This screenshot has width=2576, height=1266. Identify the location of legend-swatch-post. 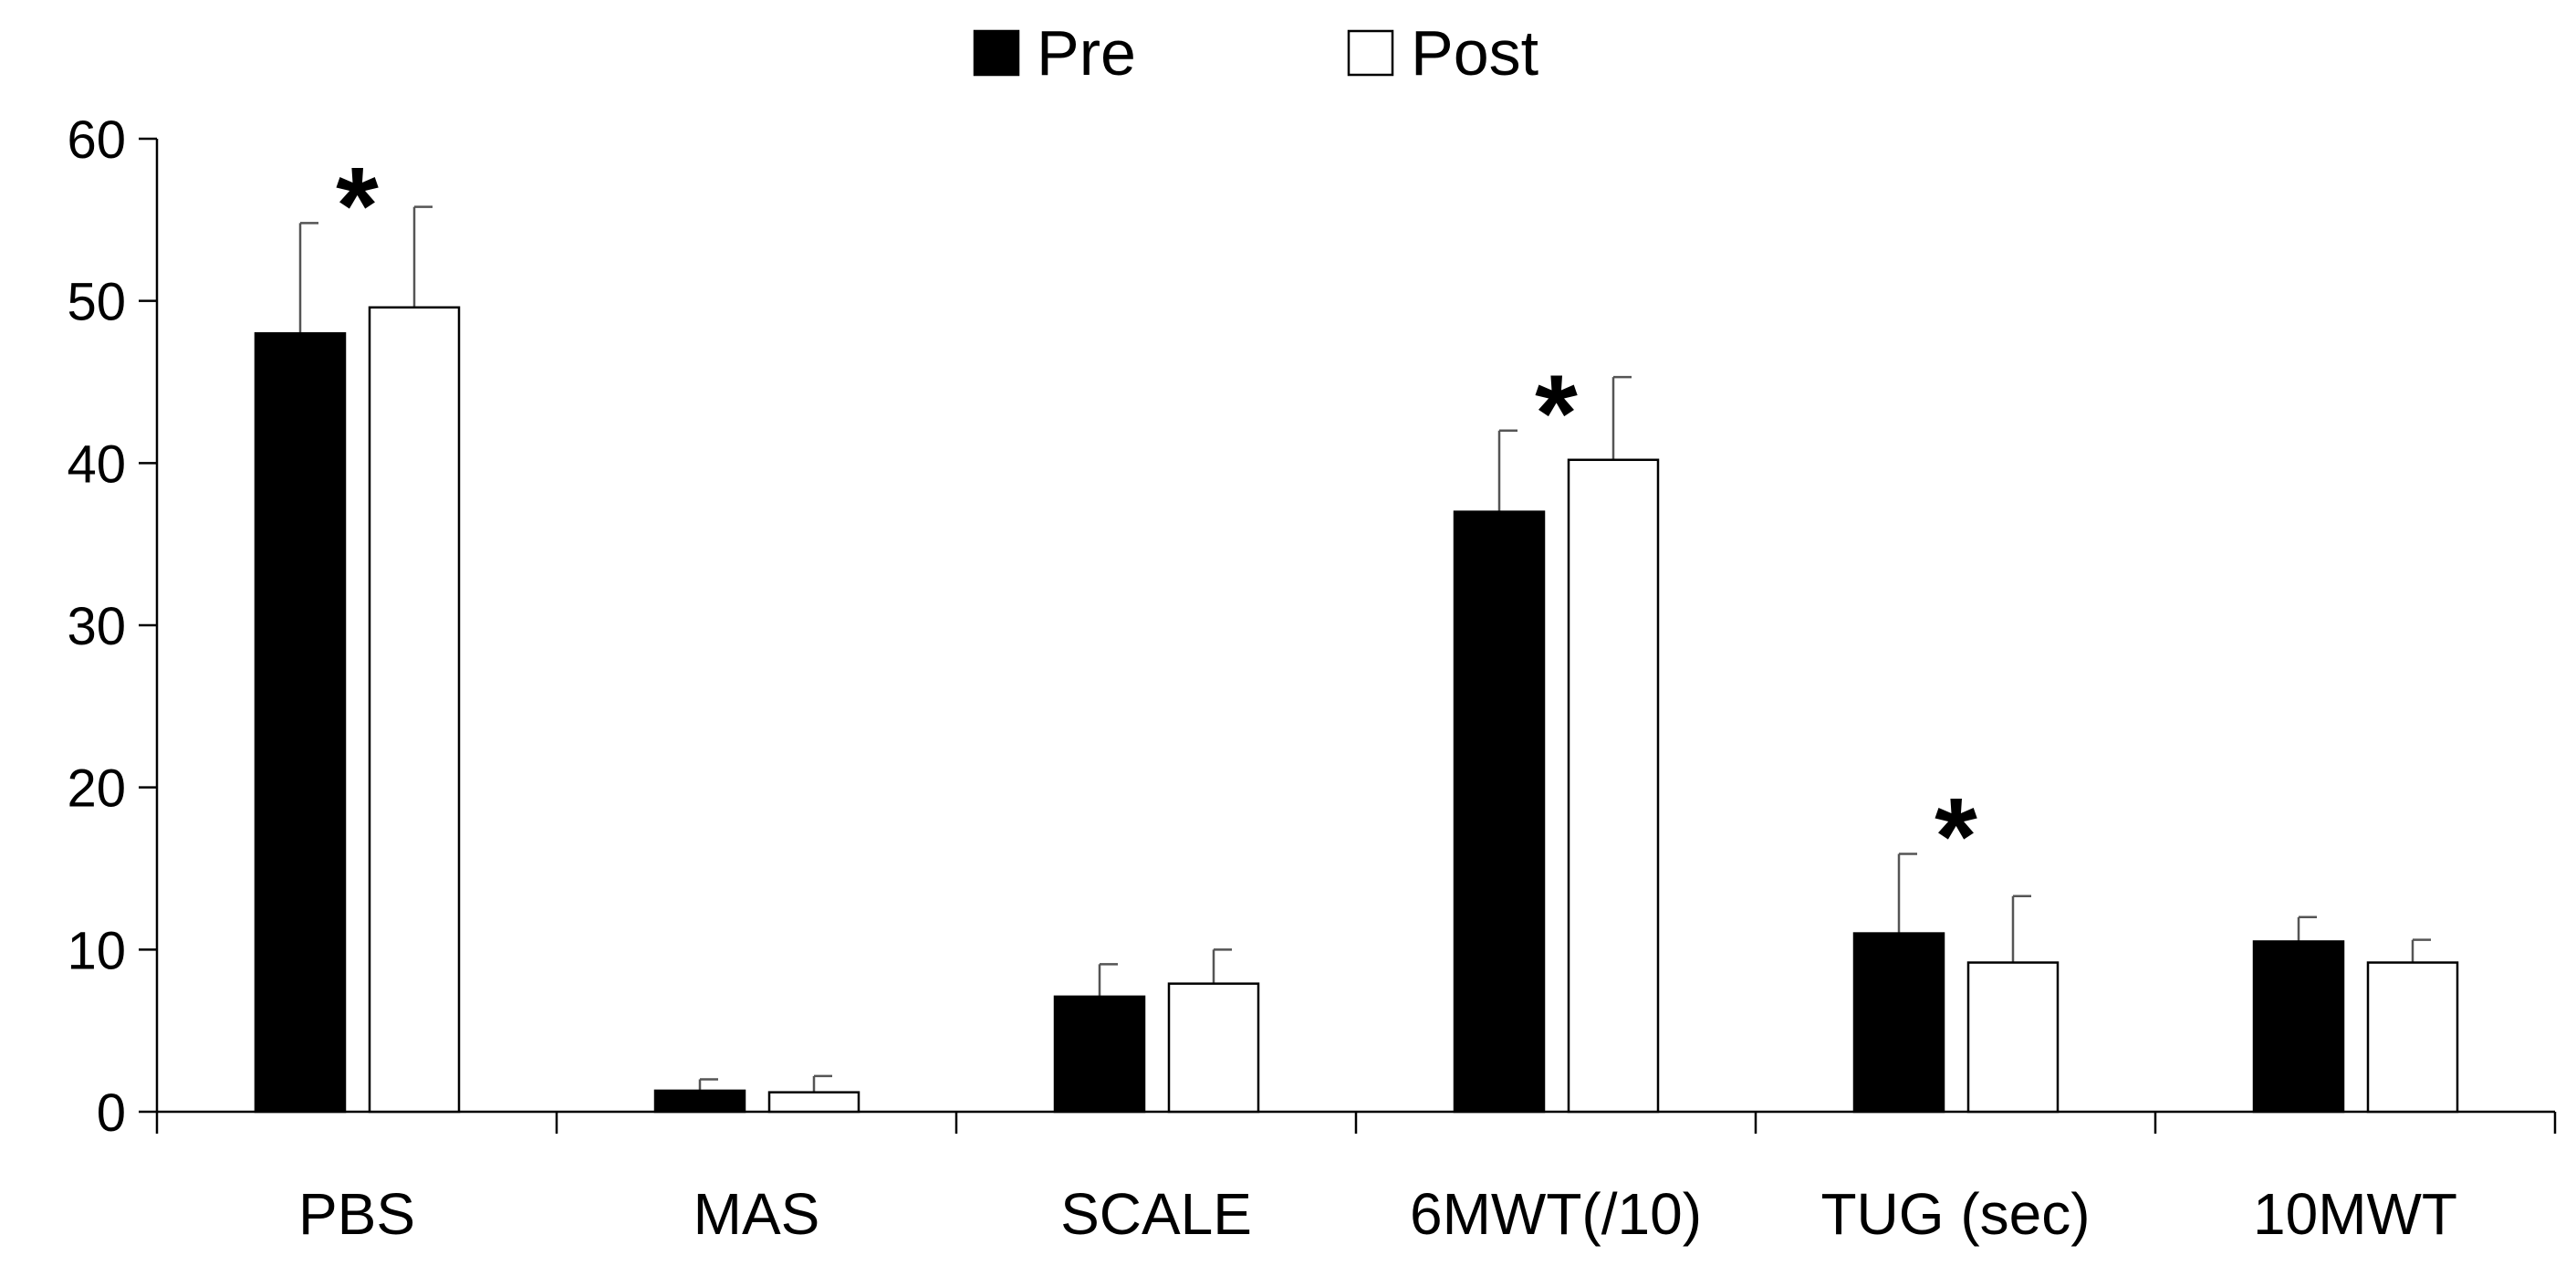
(1370, 53).